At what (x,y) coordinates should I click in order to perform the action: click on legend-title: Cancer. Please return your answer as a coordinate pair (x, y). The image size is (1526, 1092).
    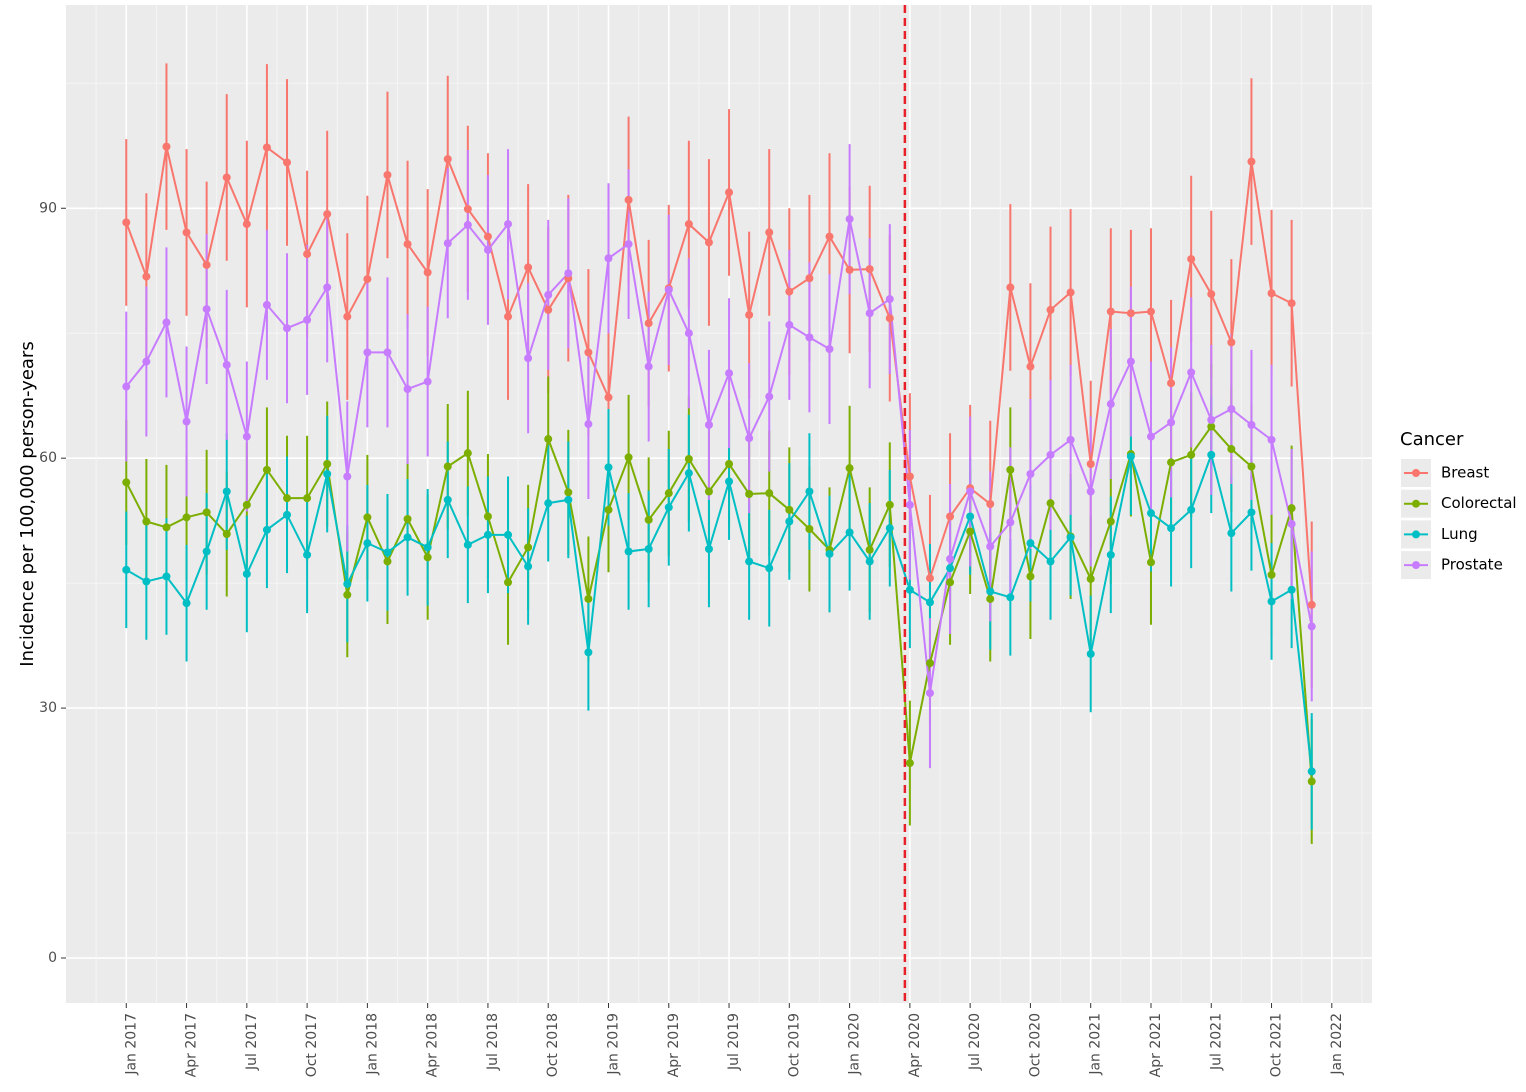
    Looking at the image, I should click on (1432, 439).